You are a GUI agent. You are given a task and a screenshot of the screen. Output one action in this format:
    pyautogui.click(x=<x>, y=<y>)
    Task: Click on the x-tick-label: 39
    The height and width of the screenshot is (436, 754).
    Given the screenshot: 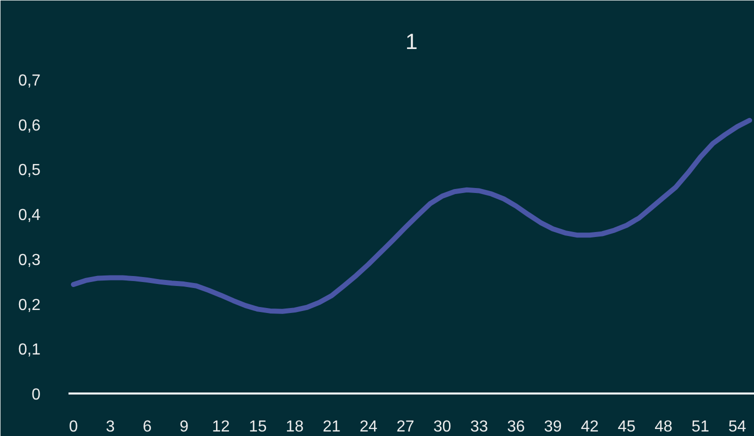 What is the action you would take?
    pyautogui.click(x=553, y=427)
    